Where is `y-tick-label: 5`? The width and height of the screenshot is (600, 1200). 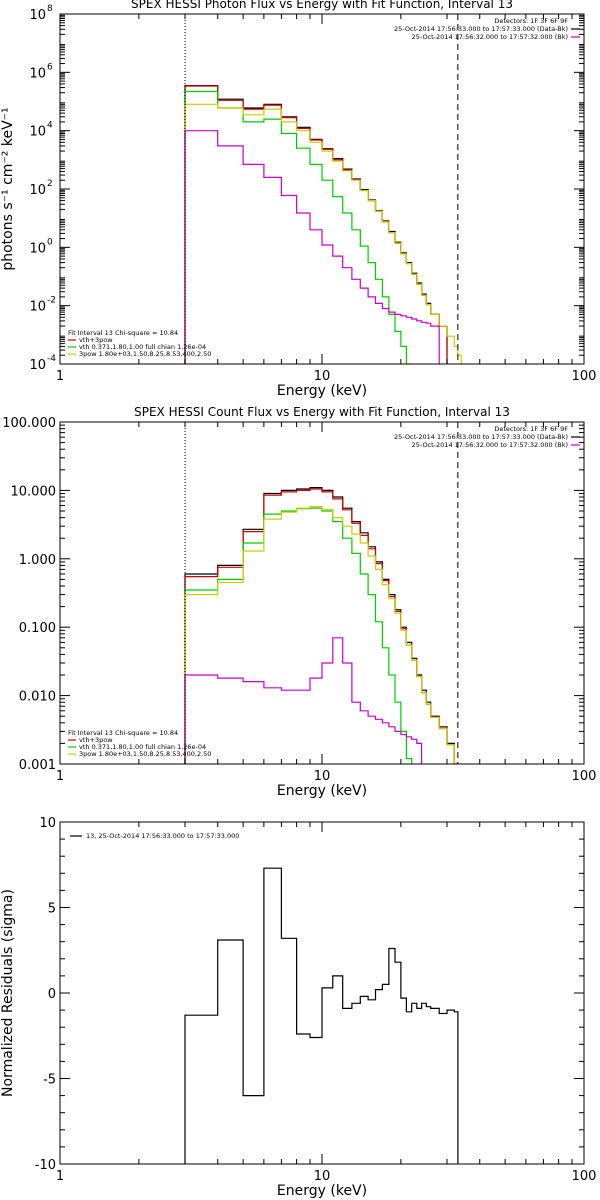 y-tick-label: 5 is located at coordinates (52, 909).